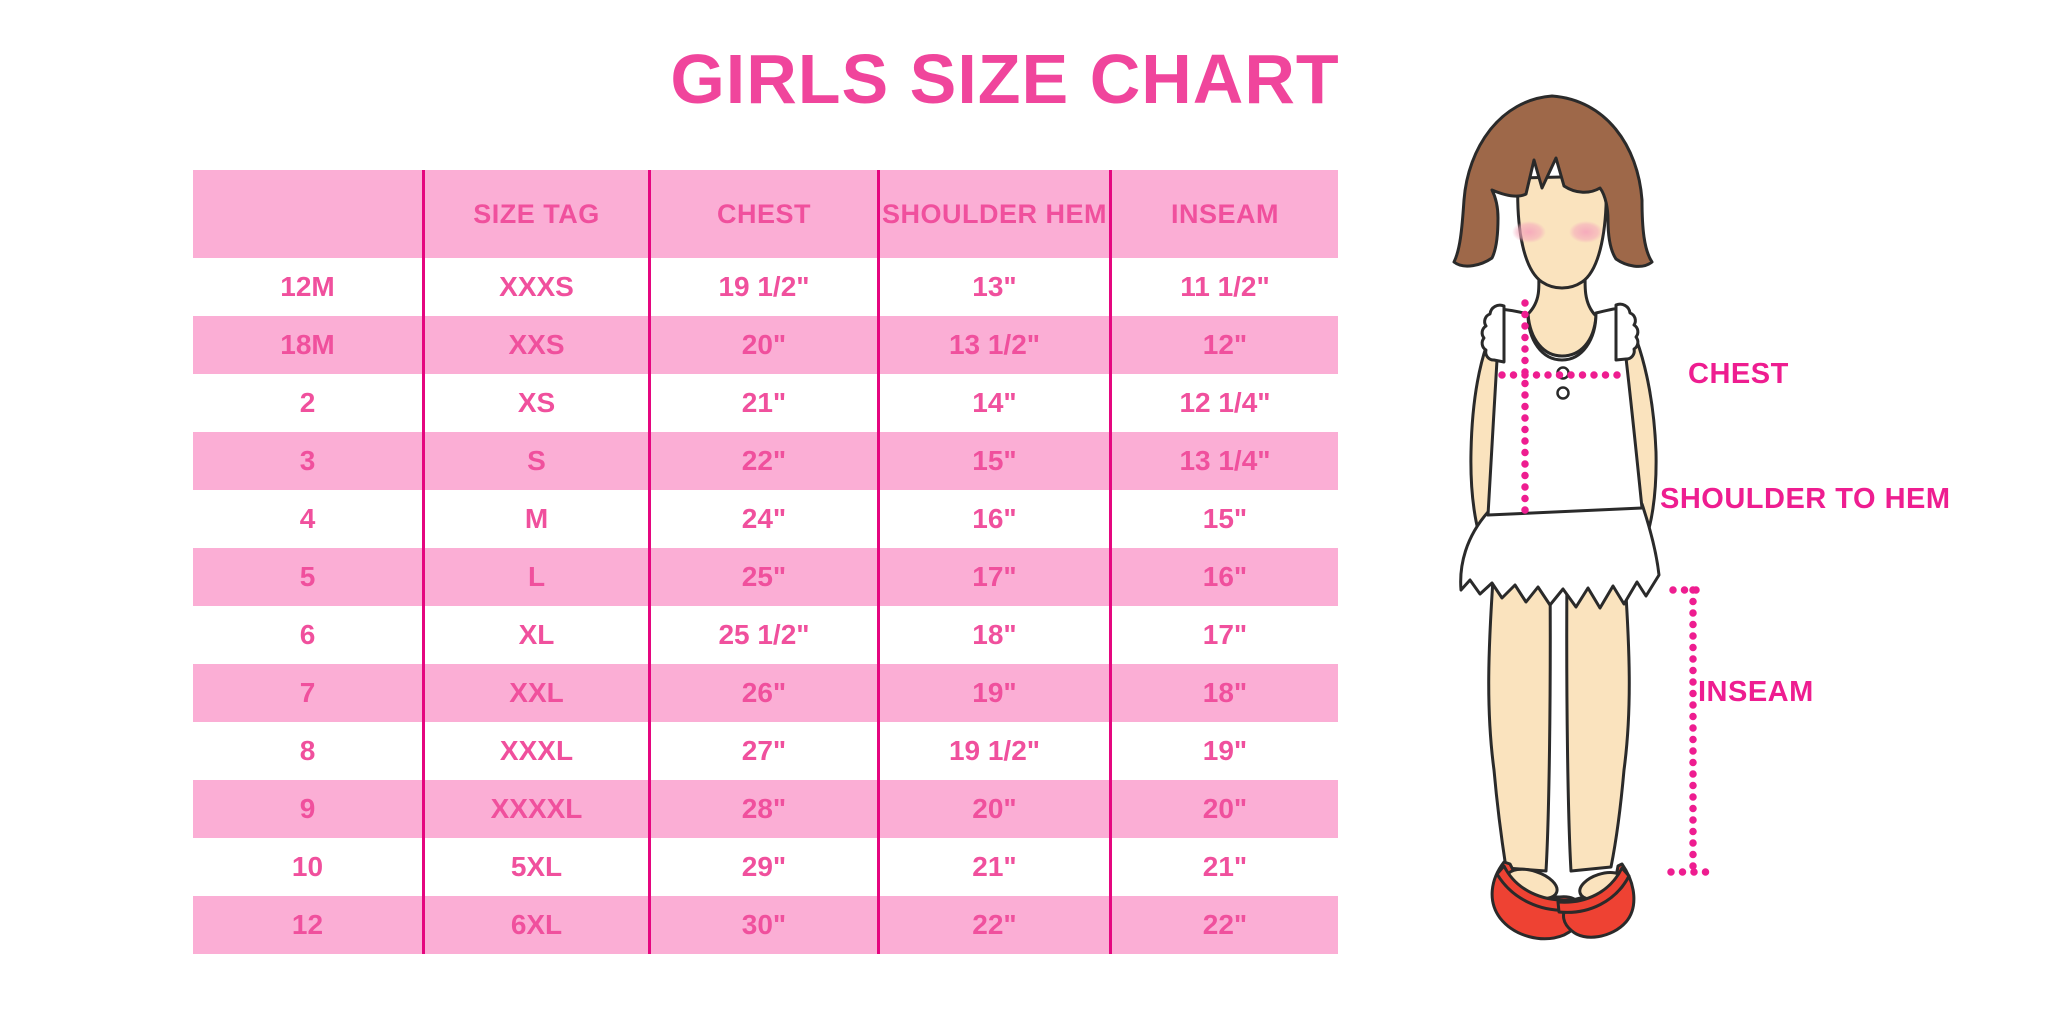 This screenshot has width=2048, height=1024. Describe the element at coordinates (1493, 333) in the screenshot. I see `girl-left-shoulder-ruffle` at that location.